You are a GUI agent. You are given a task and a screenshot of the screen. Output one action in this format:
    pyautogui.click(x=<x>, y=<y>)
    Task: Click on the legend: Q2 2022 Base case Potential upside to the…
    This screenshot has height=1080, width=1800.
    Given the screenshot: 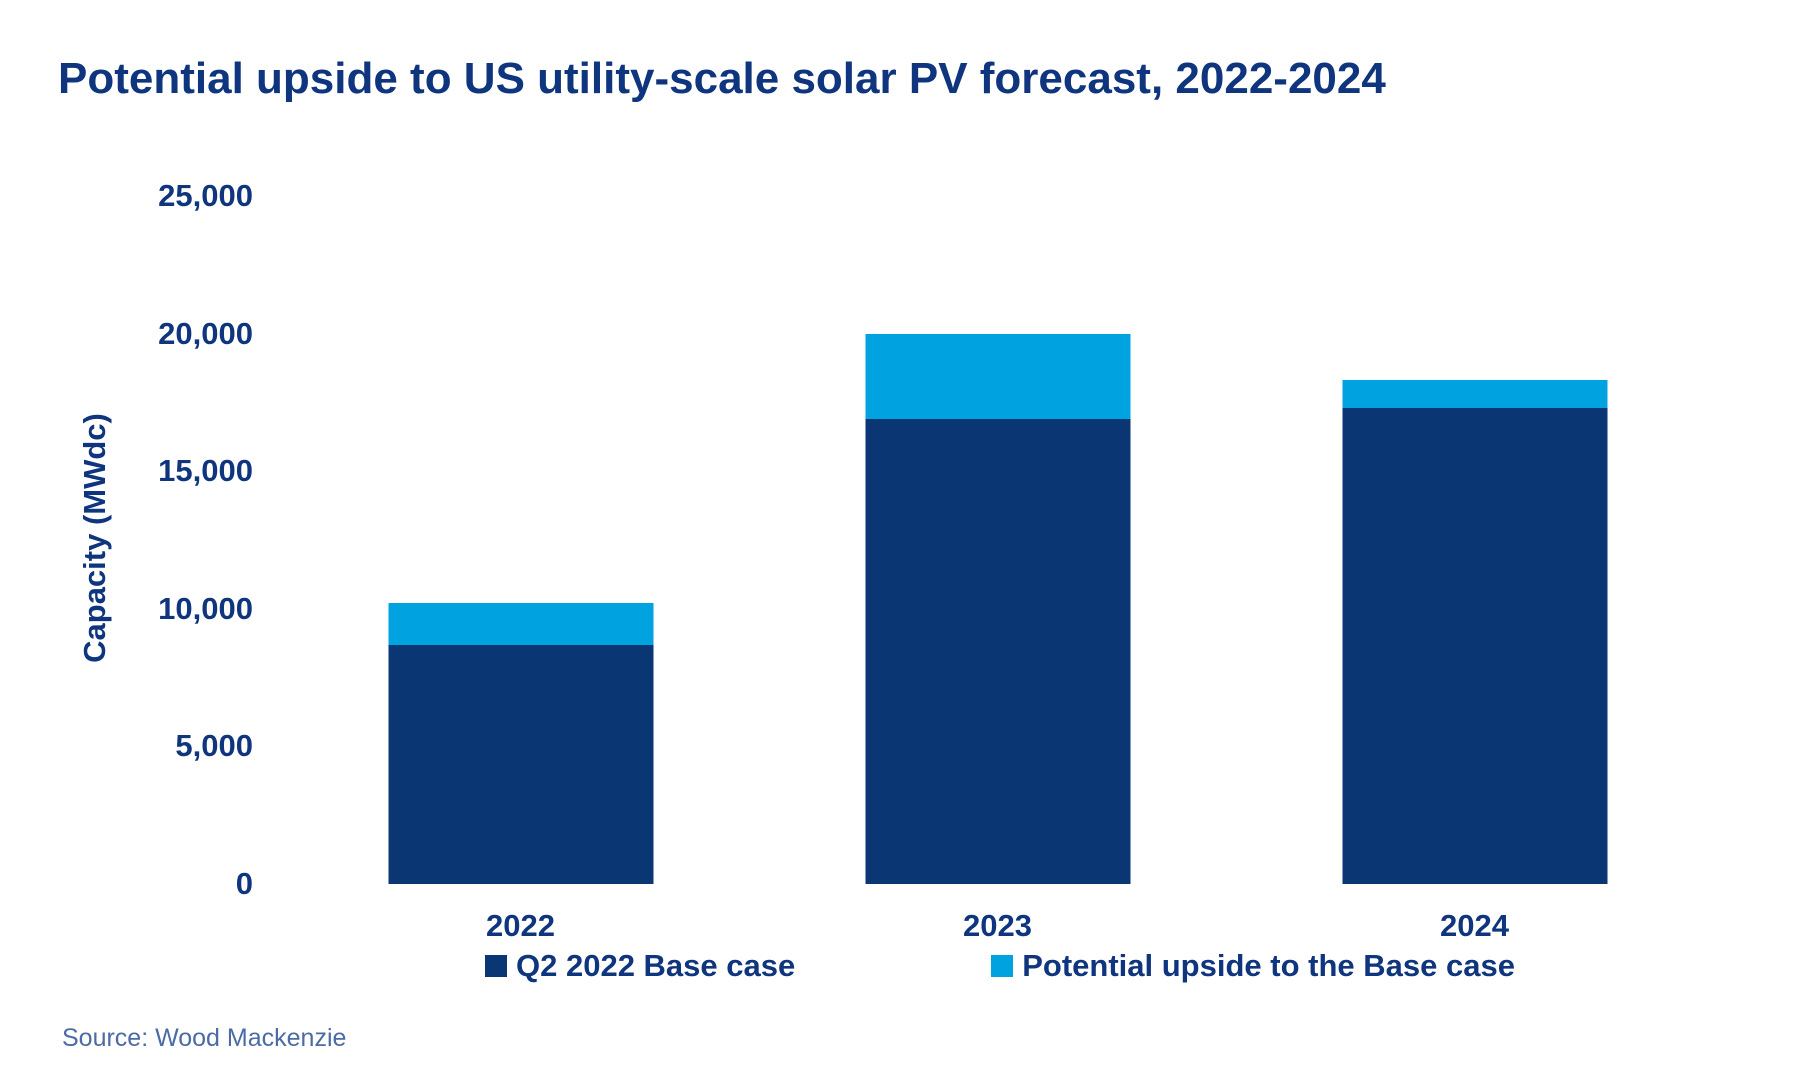 What is the action you would take?
    pyautogui.click(x=1000, y=966)
    